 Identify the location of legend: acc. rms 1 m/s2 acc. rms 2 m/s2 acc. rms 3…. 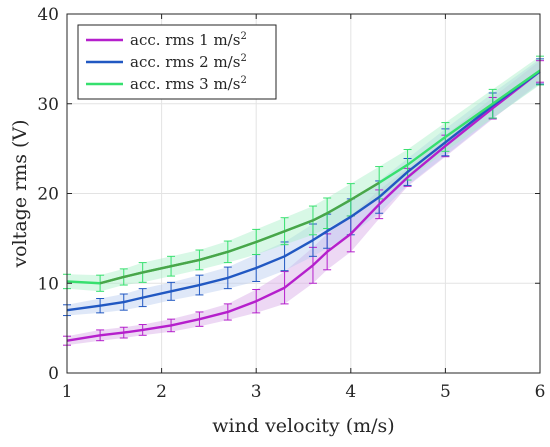
(177, 62).